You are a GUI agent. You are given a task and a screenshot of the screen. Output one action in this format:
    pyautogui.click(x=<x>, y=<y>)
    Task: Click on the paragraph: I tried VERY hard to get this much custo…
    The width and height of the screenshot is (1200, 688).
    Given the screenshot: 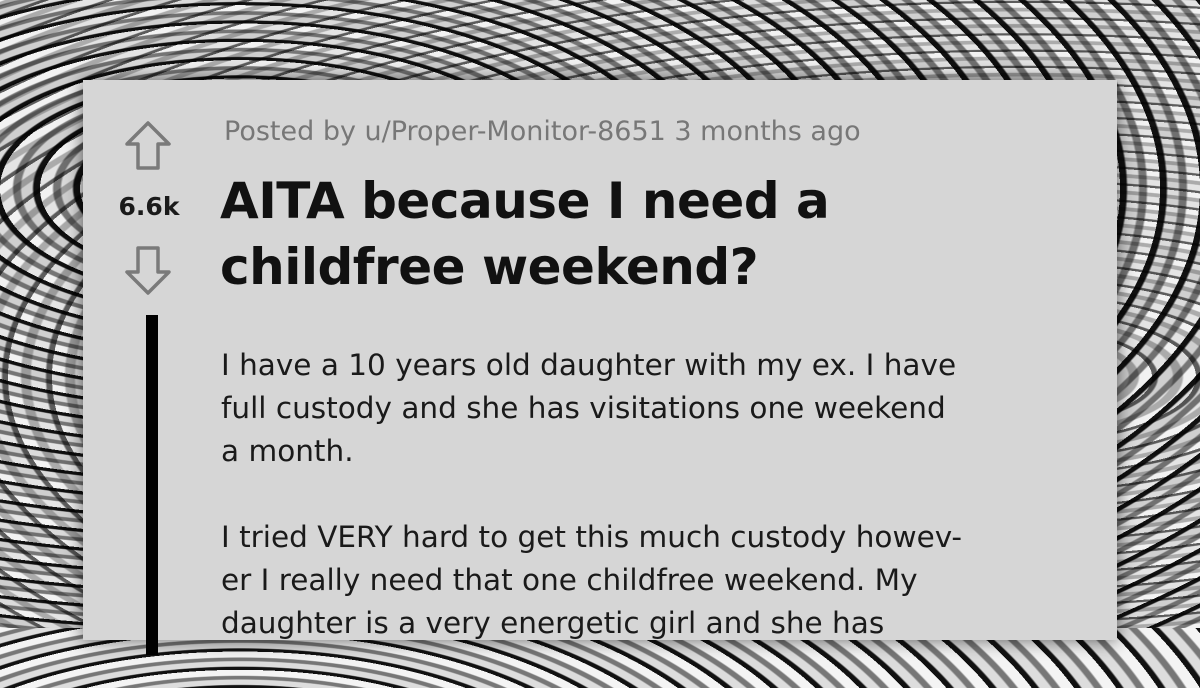 What is the action you would take?
    pyautogui.click(x=591, y=580)
    